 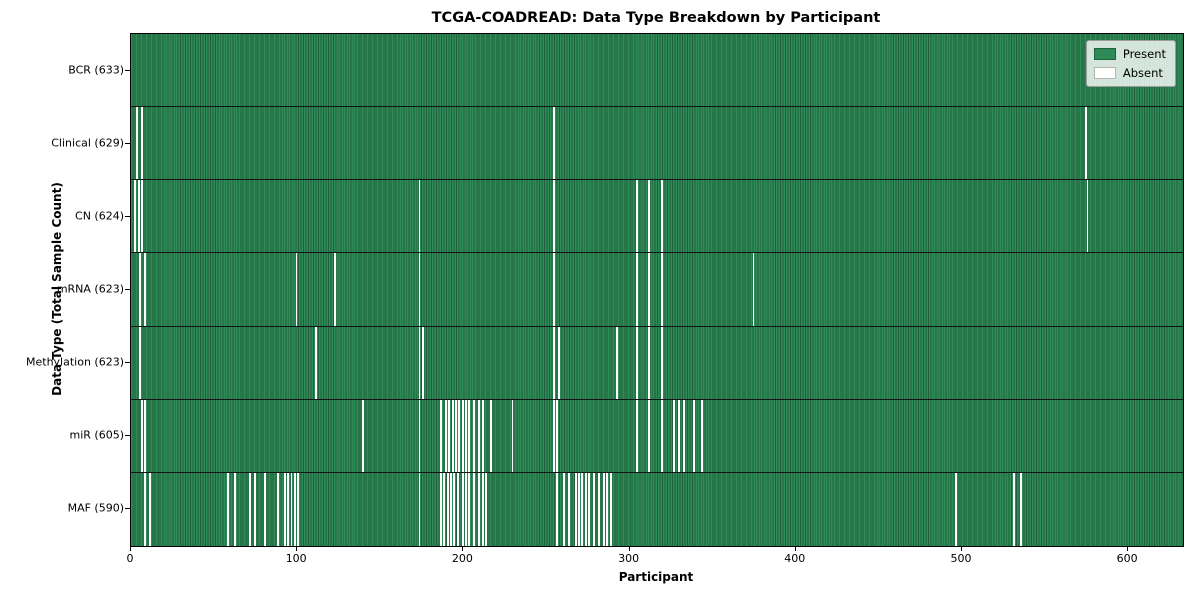 I want to click on y-tick-label: miR (605), so click(x=97, y=435).